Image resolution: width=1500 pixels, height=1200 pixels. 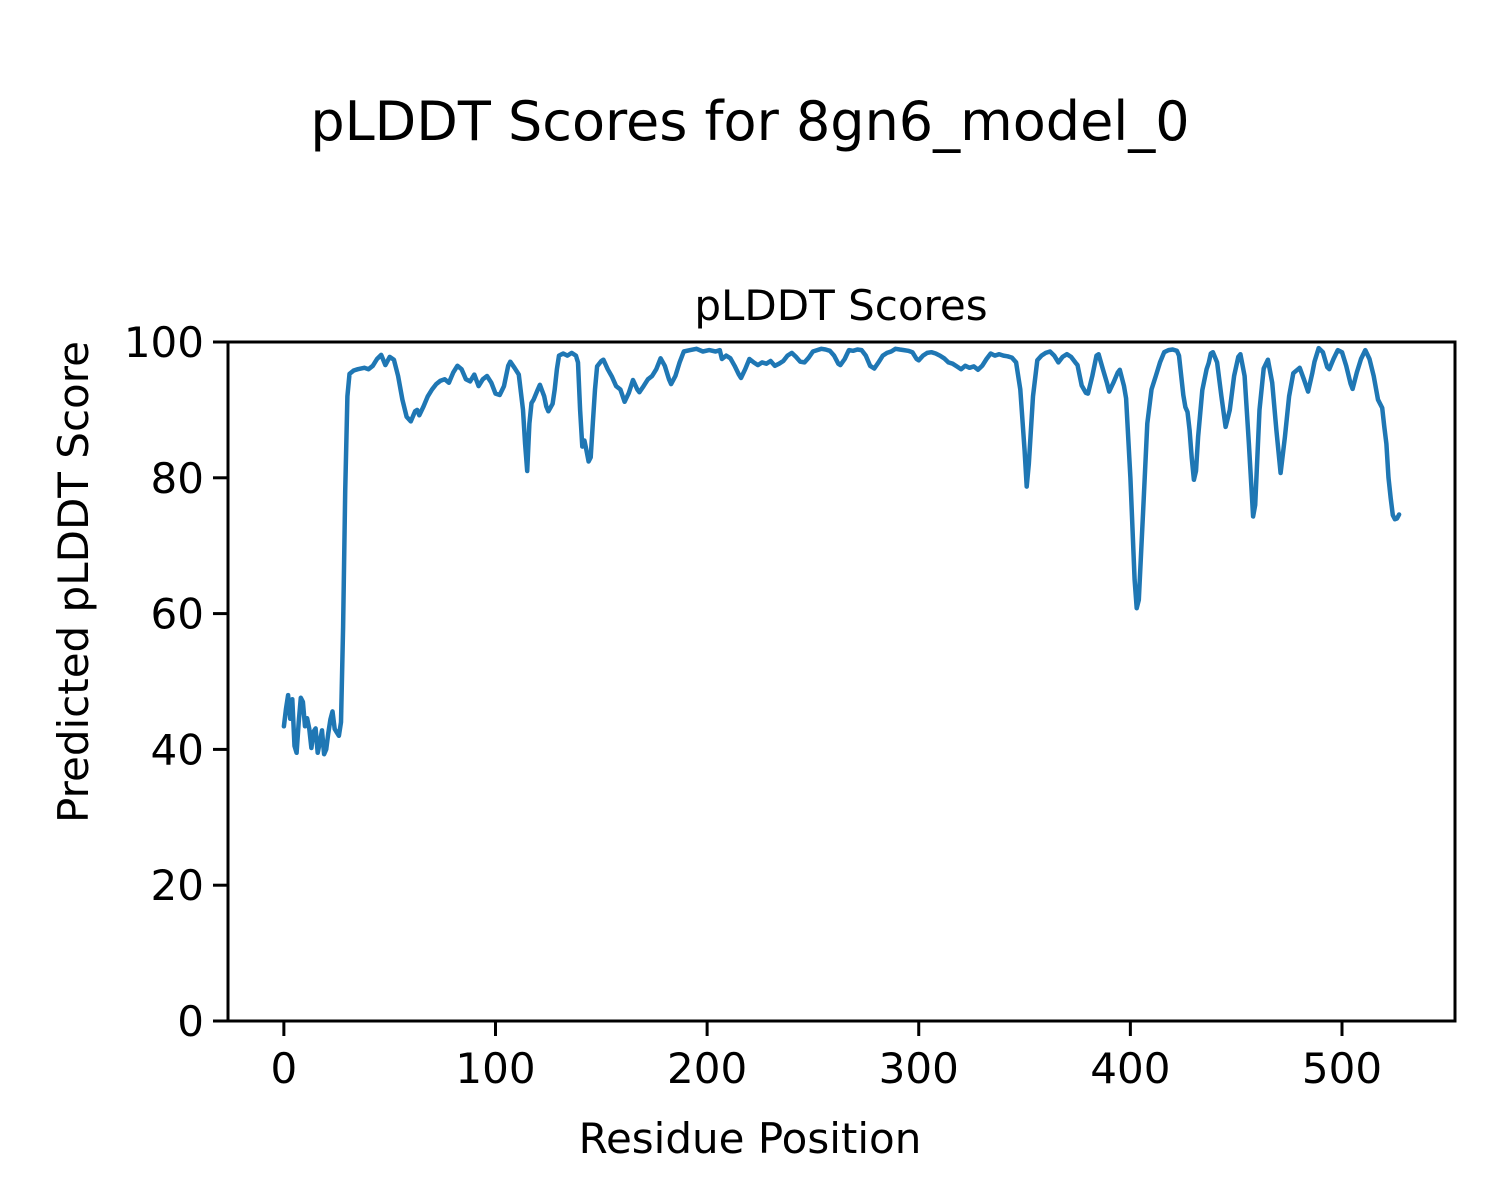 I want to click on x-tick-label: 500, so click(x=1342, y=1068).